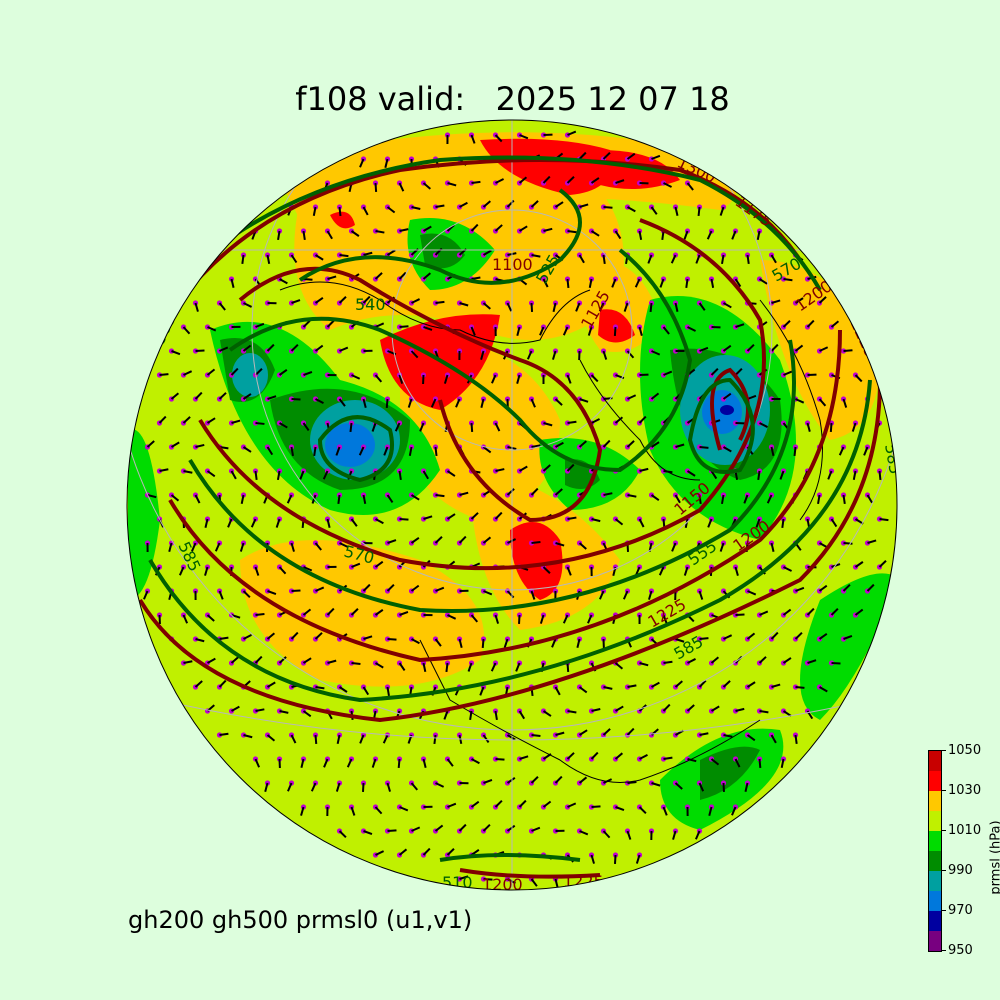 This screenshot has width=1000, height=1000. Describe the element at coordinates (300, 920) in the screenshot. I see `figure-subtitle: gh200 gh500 prmsl0 (u1,v1)` at that location.